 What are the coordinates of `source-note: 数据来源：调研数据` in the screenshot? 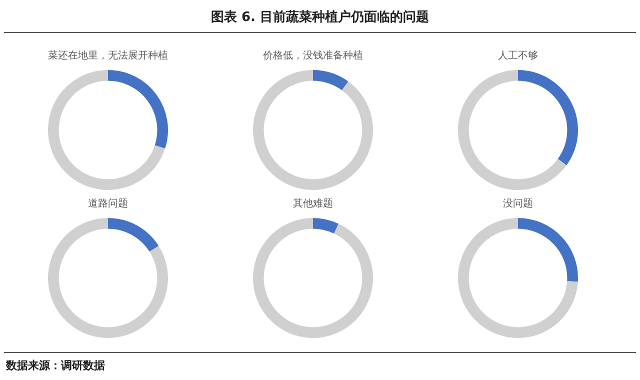 It's located at (55, 365).